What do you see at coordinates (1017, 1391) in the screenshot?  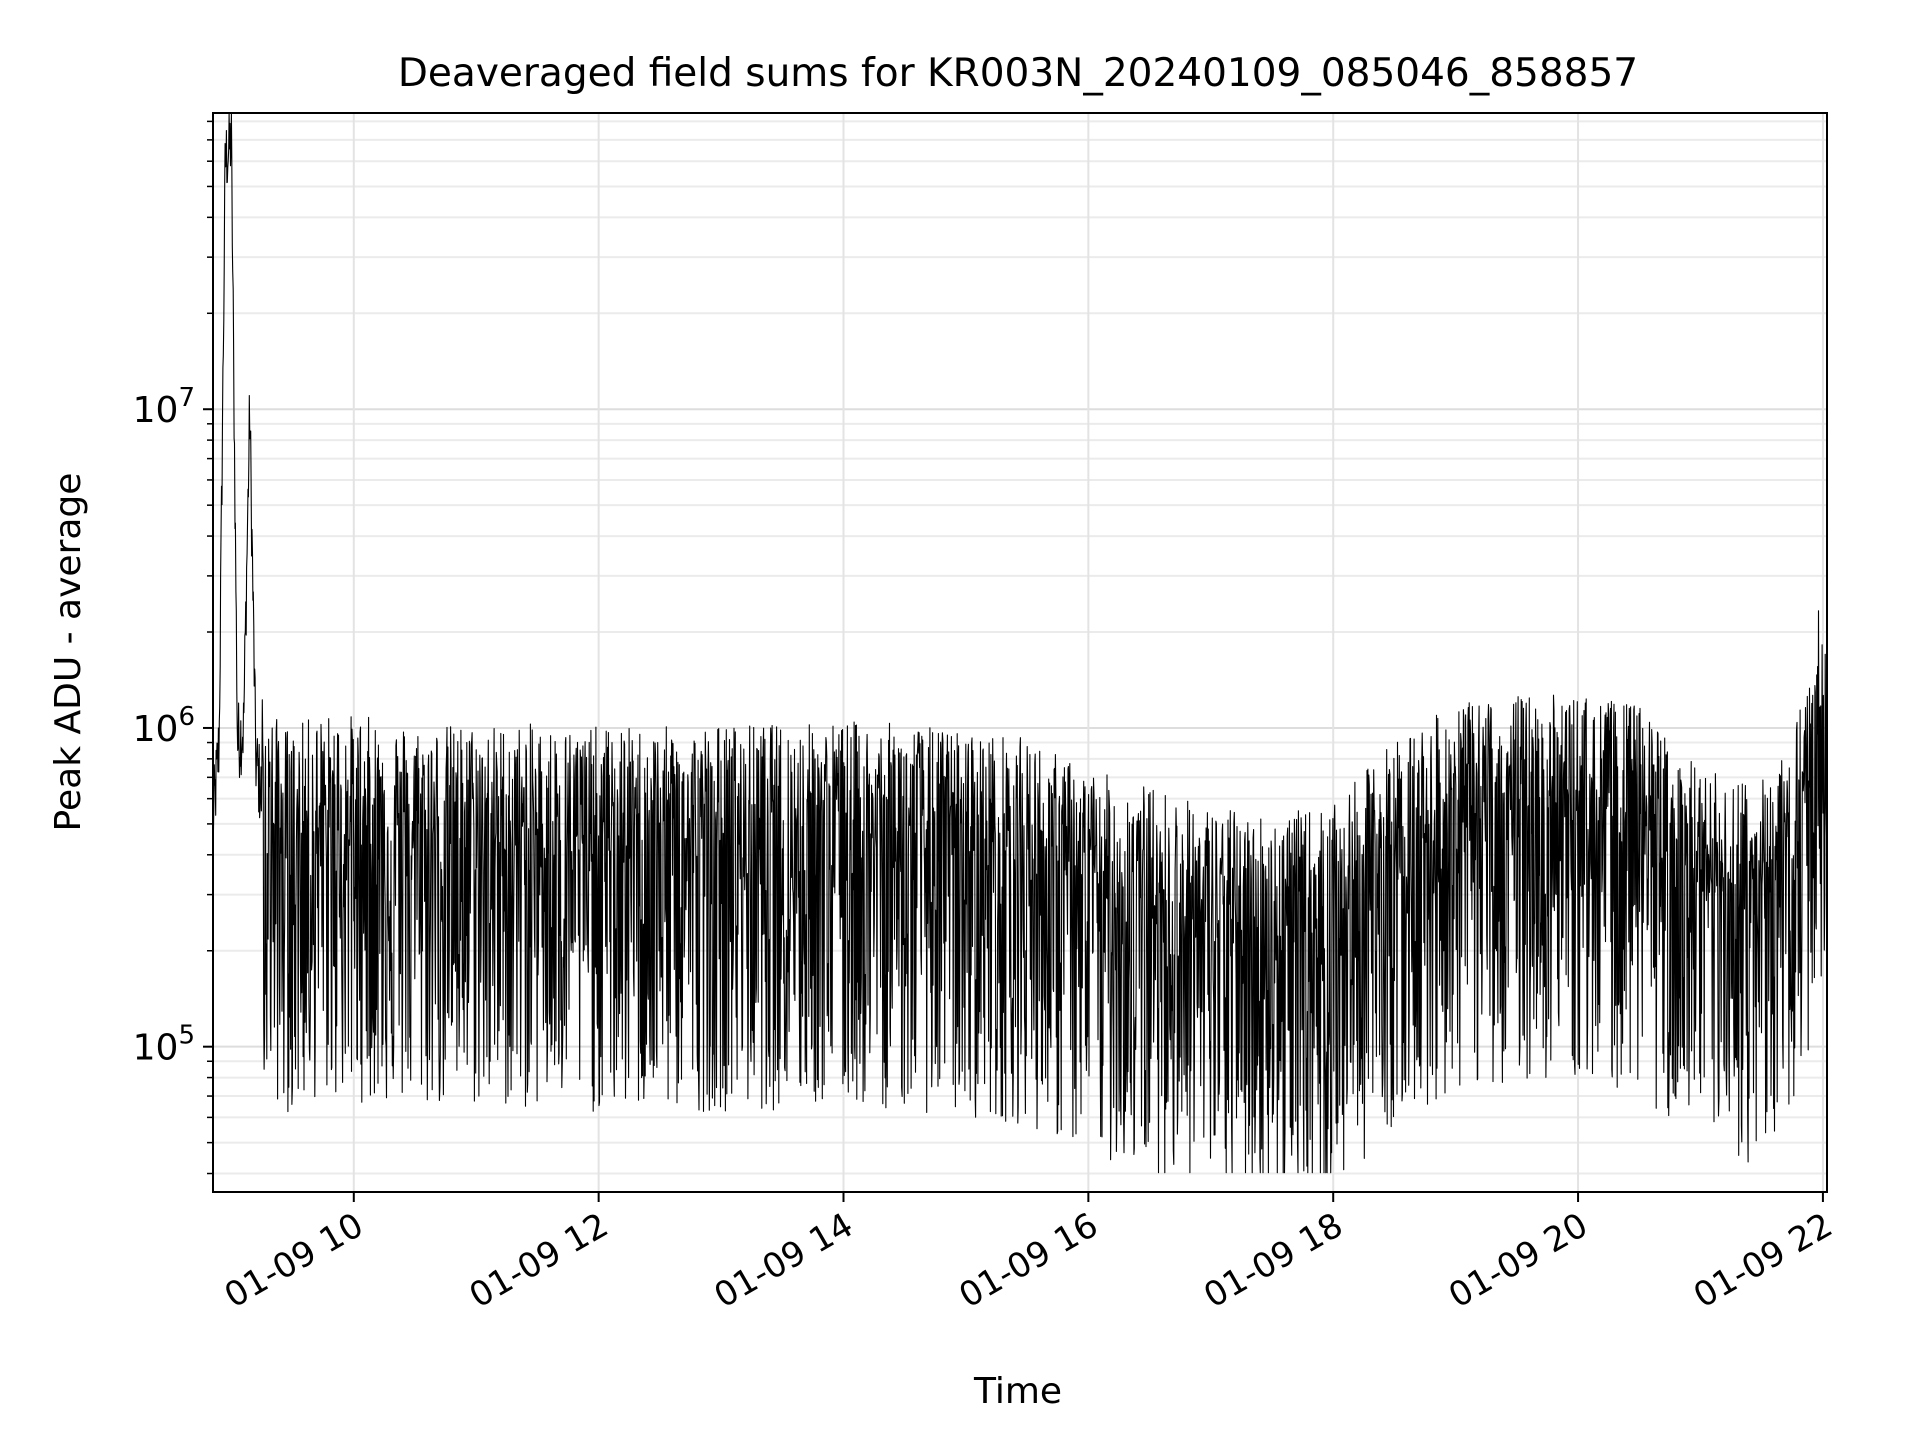 I see `x-axis-label: Time` at bounding box center [1017, 1391].